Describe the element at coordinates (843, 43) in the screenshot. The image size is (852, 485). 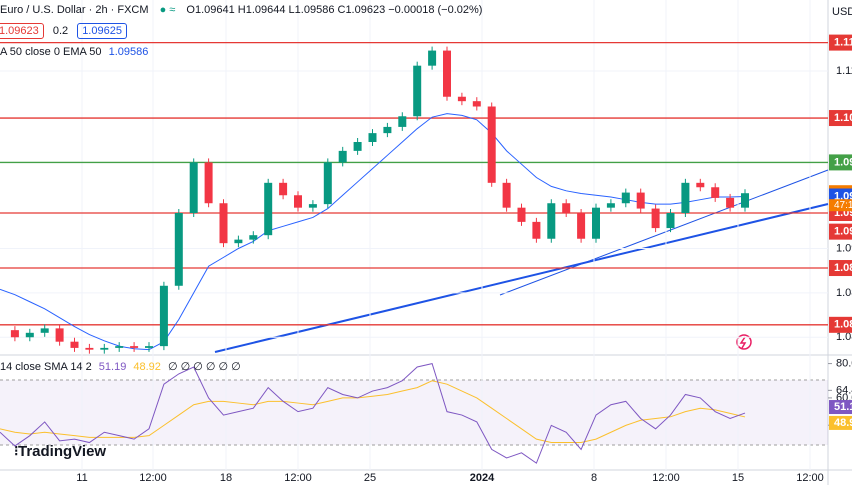
I see `level-tag-label: 1.11` at that location.